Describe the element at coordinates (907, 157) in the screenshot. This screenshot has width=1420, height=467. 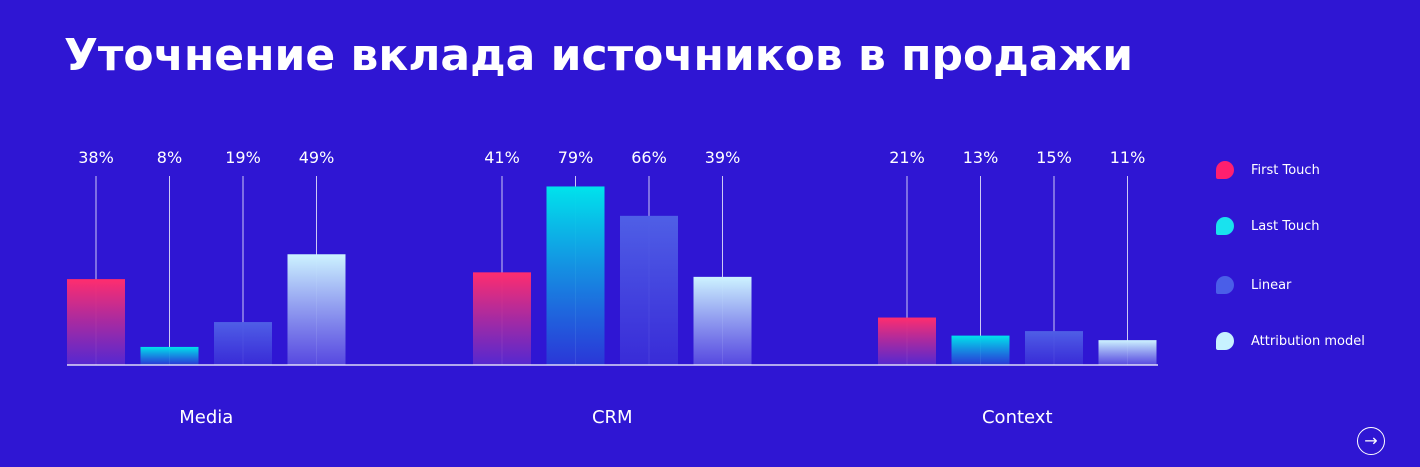
I see `bar-value-label: 21%` at that location.